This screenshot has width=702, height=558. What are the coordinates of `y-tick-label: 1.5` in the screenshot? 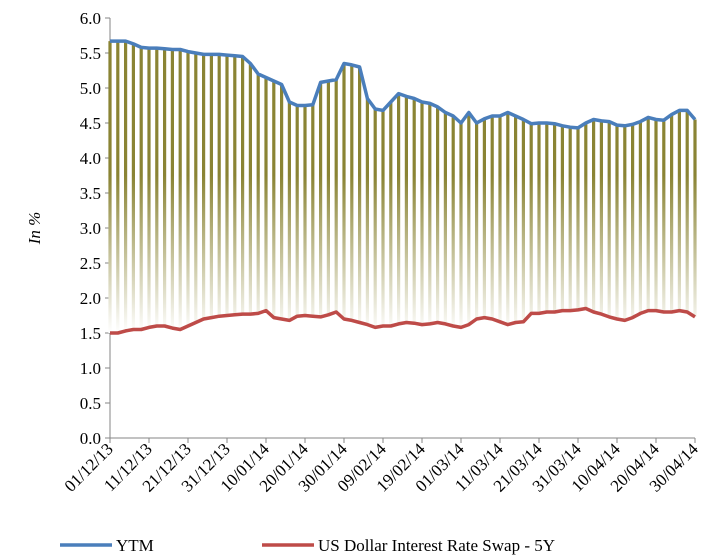 It's located at (90, 333).